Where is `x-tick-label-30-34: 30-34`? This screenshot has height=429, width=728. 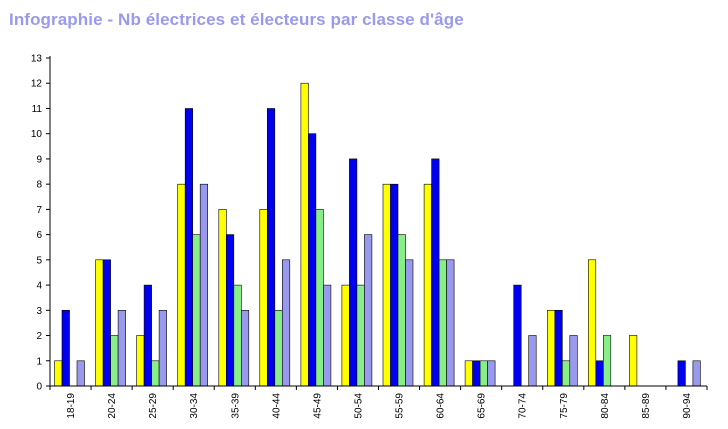 x-tick-label-30-34: 30-34 is located at coordinates (194, 406).